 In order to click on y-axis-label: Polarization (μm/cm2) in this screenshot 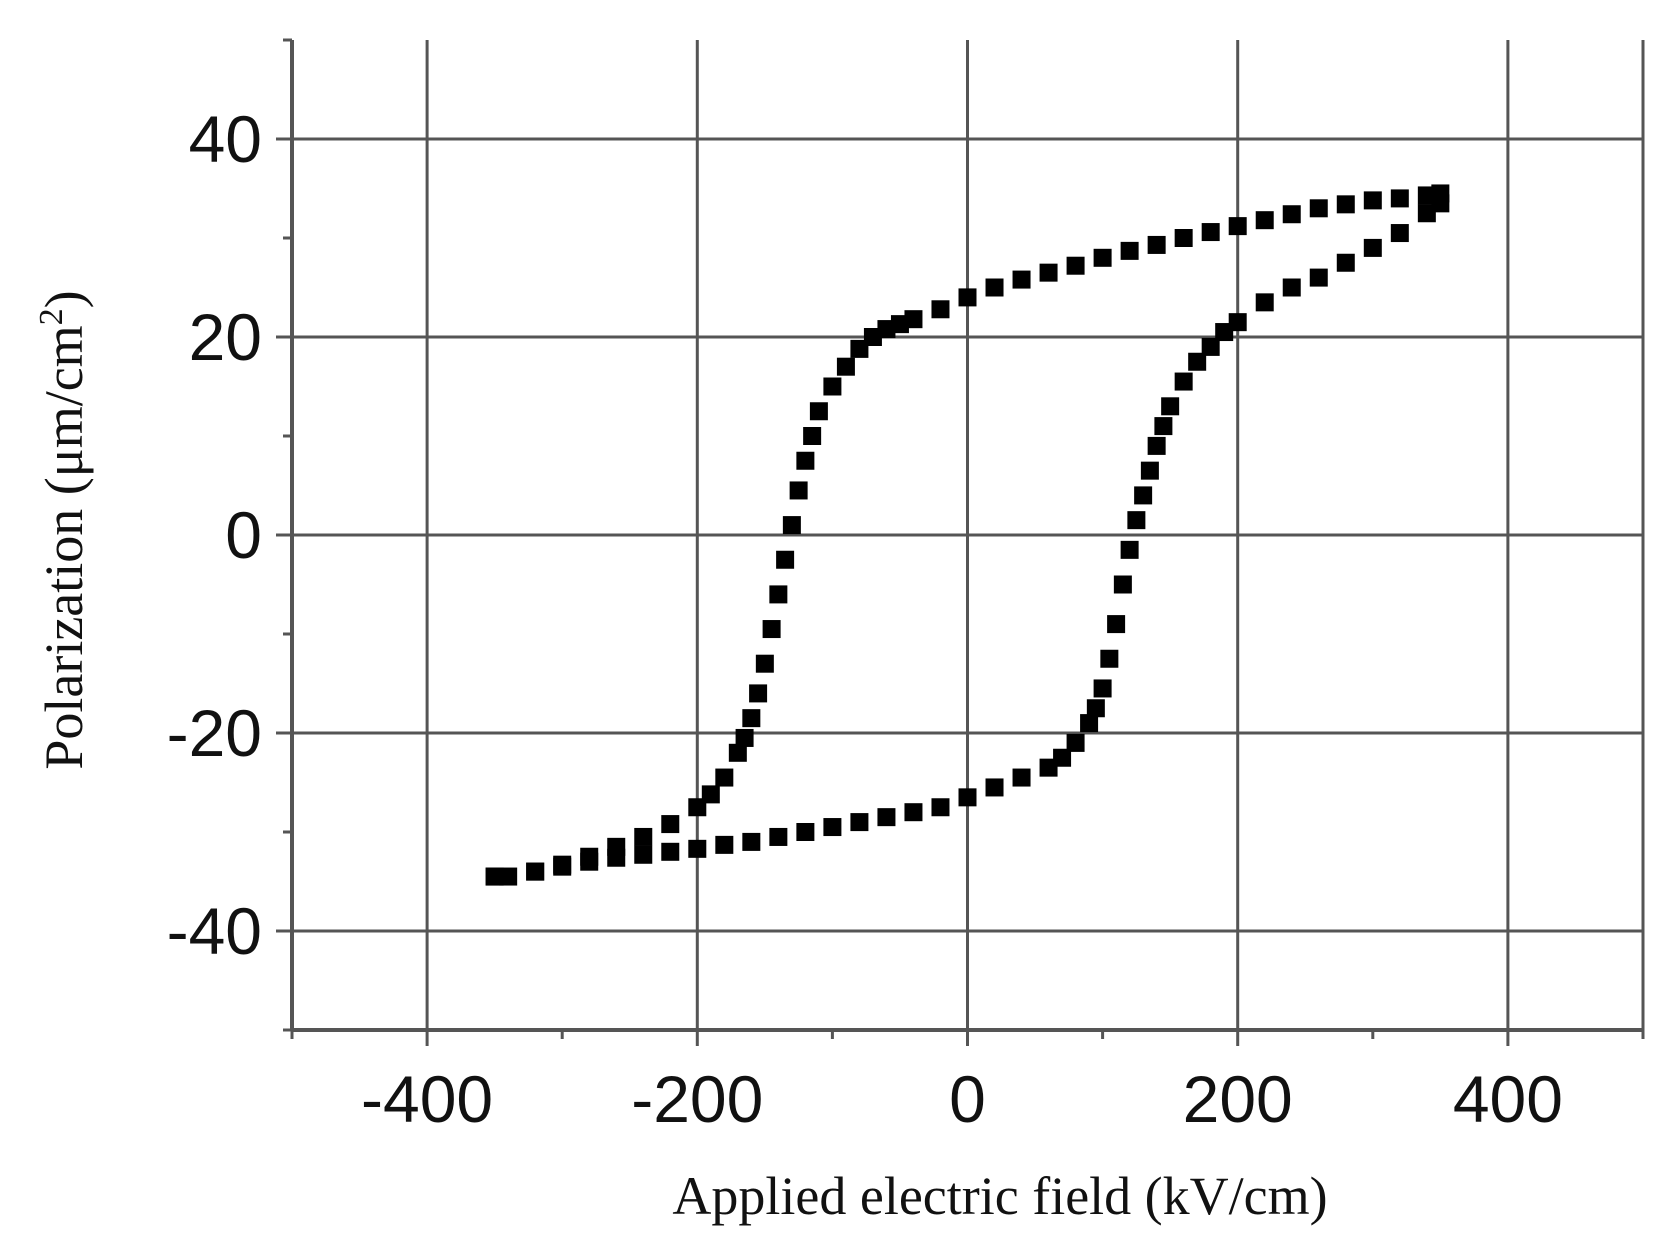, I will do `click(63, 529)`.